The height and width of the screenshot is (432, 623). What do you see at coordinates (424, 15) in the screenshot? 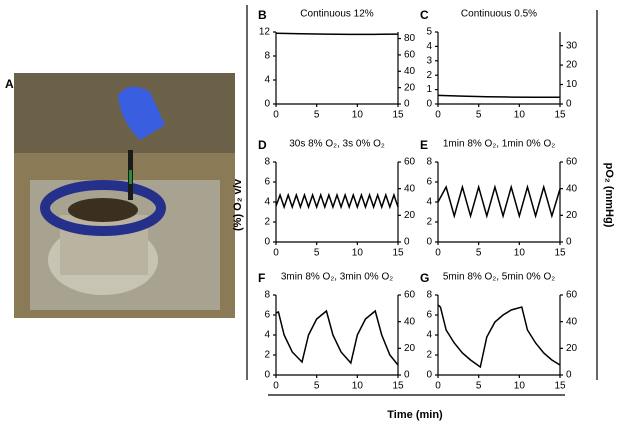
I see `panel-label: C` at bounding box center [424, 15].